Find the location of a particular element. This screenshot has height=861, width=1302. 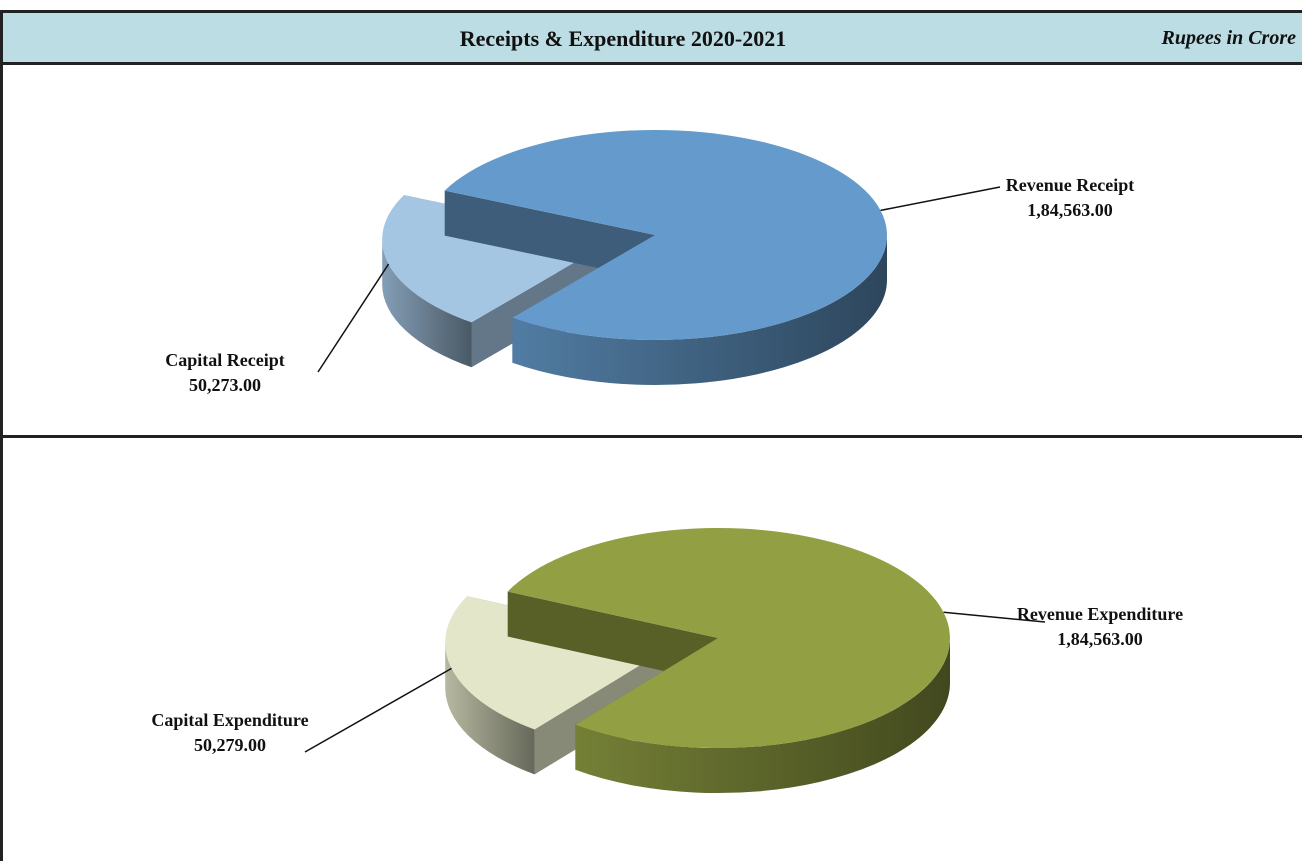

unit: Rupees in Crore is located at coordinates (1228, 38).